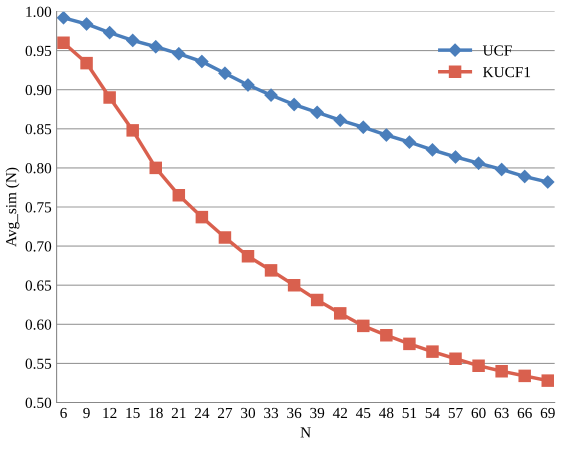 This screenshot has height=460, width=566. I want to click on x-tick-label: 12, so click(109, 413).